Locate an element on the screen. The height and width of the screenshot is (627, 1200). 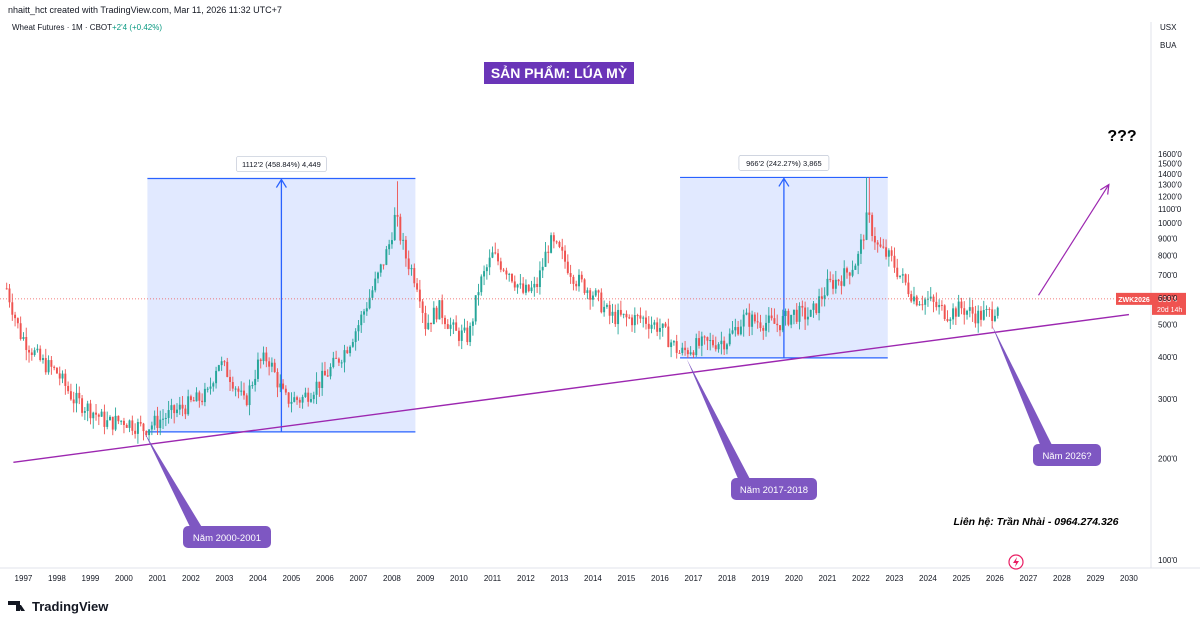
x-tick-label: 1998 is located at coordinates (57, 578).